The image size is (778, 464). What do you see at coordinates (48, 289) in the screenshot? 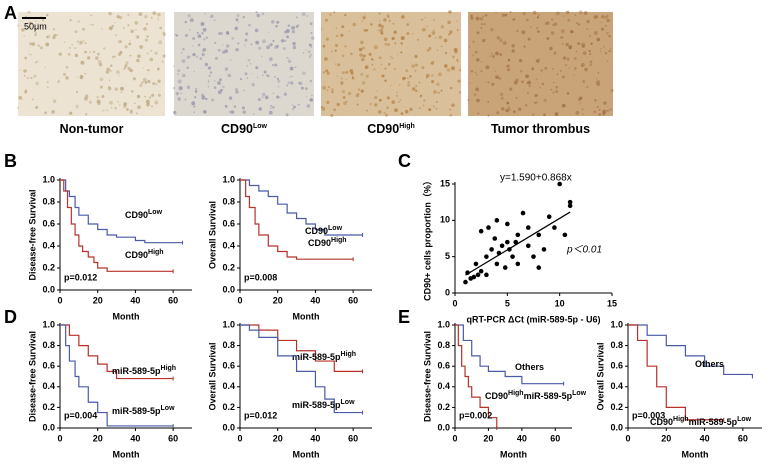
I see `y-tick-label: 0.0` at bounding box center [48, 289].